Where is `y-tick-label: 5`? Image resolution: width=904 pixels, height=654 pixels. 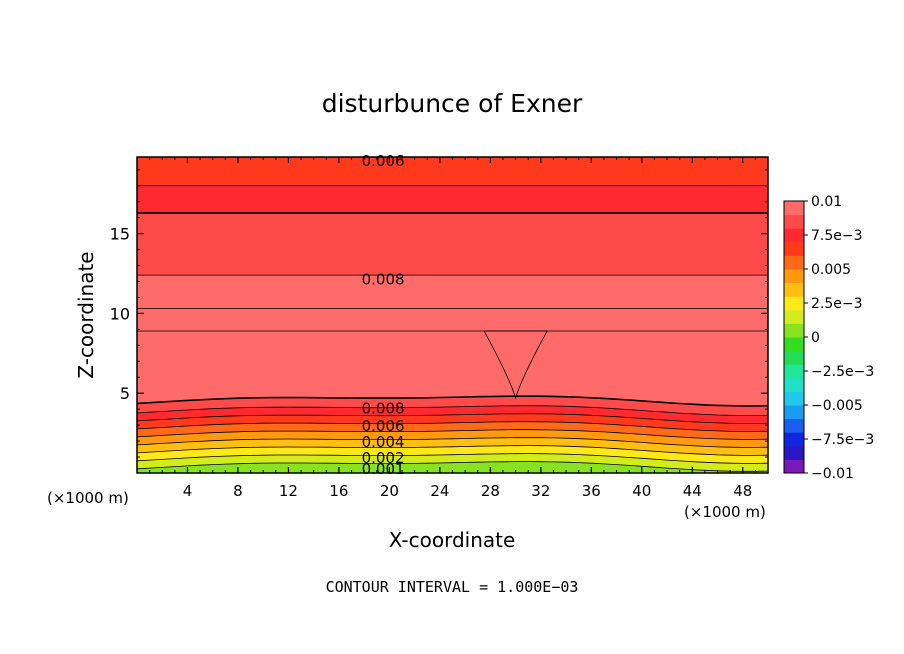 y-tick-label: 5 is located at coordinates (125, 393).